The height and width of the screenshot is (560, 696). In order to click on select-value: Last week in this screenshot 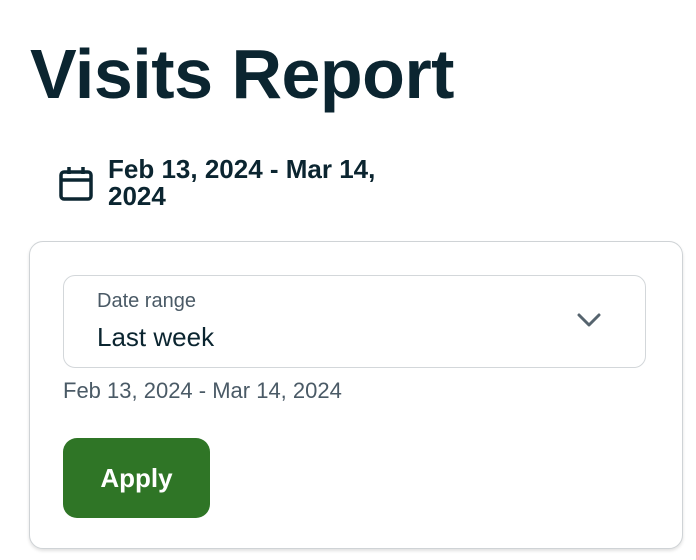, I will do `click(156, 337)`.